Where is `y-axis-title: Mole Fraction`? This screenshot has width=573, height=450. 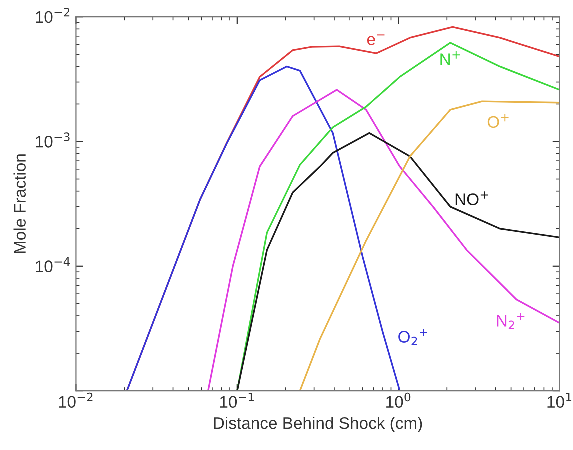 y-axis-title: Mole Fraction is located at coordinates (20, 204).